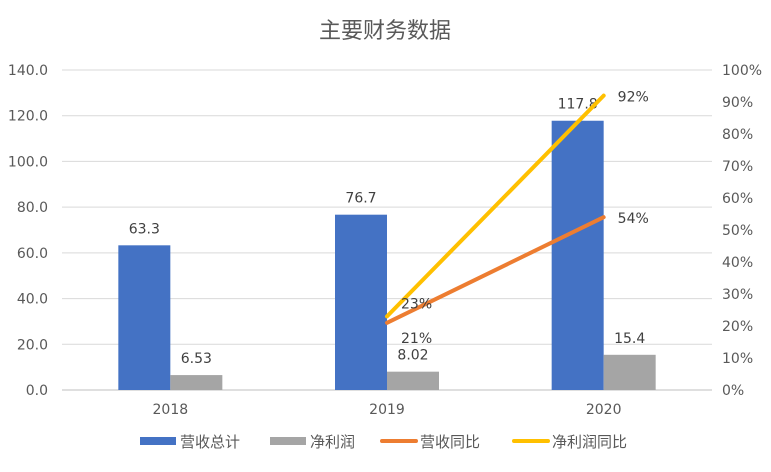 The image size is (771, 472). What do you see at coordinates (28, 71) in the screenshot?
I see `y-tick-label: 140.0` at bounding box center [28, 71].